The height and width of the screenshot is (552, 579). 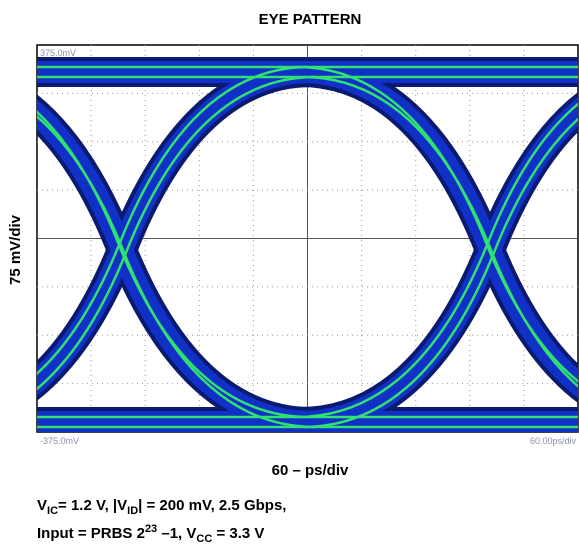 What do you see at coordinates (204, 539) in the screenshot?
I see `caption-sub: CC` at bounding box center [204, 539].